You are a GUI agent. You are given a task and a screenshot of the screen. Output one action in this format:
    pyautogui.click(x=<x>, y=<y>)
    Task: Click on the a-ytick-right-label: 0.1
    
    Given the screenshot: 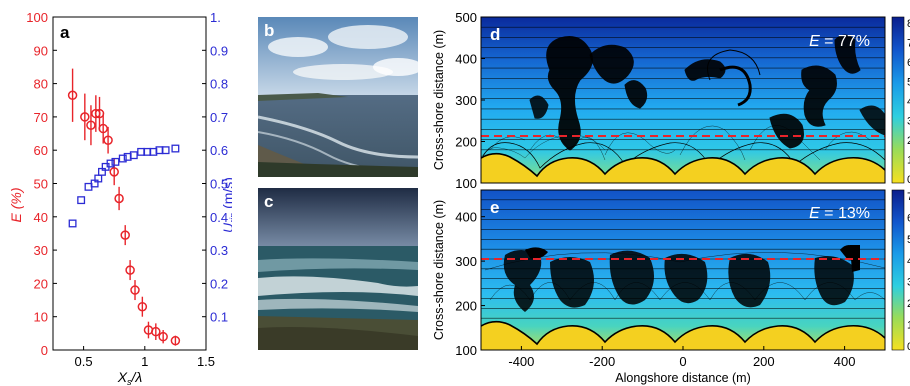 What is the action you would take?
    pyautogui.click(x=219, y=317)
    